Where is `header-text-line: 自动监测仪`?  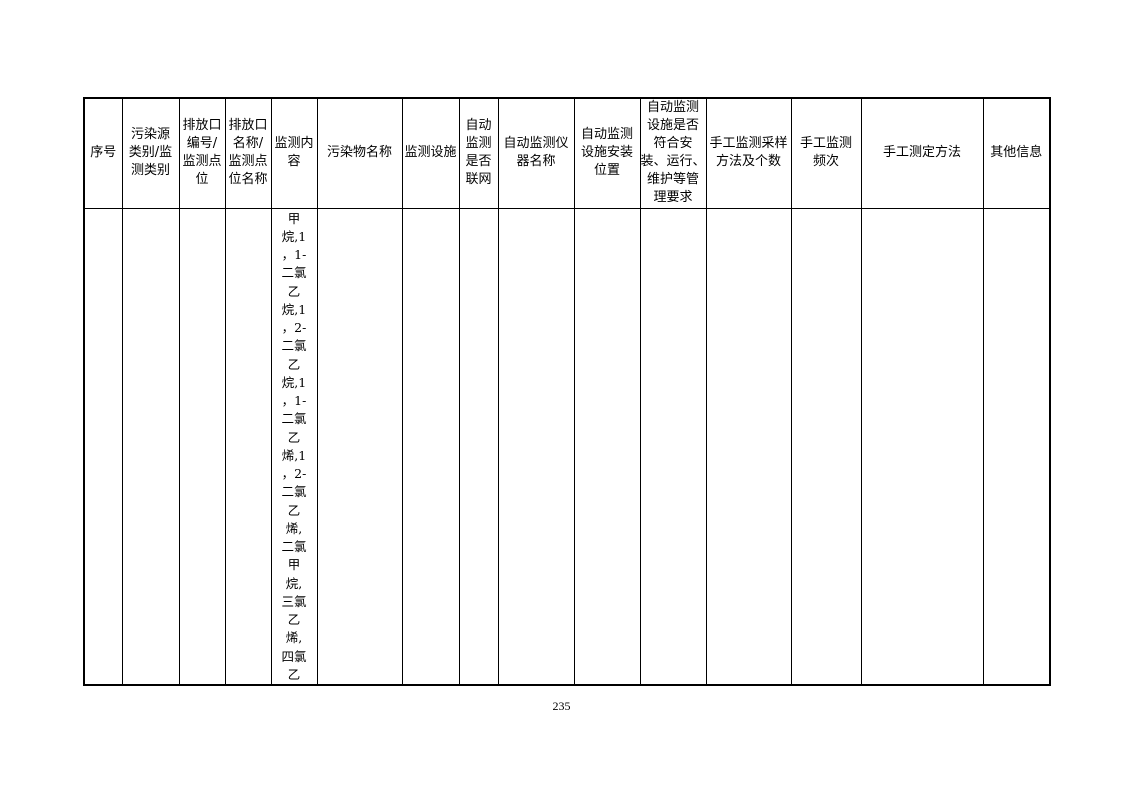 header-text-line: 自动监测仪 is located at coordinates (536, 144).